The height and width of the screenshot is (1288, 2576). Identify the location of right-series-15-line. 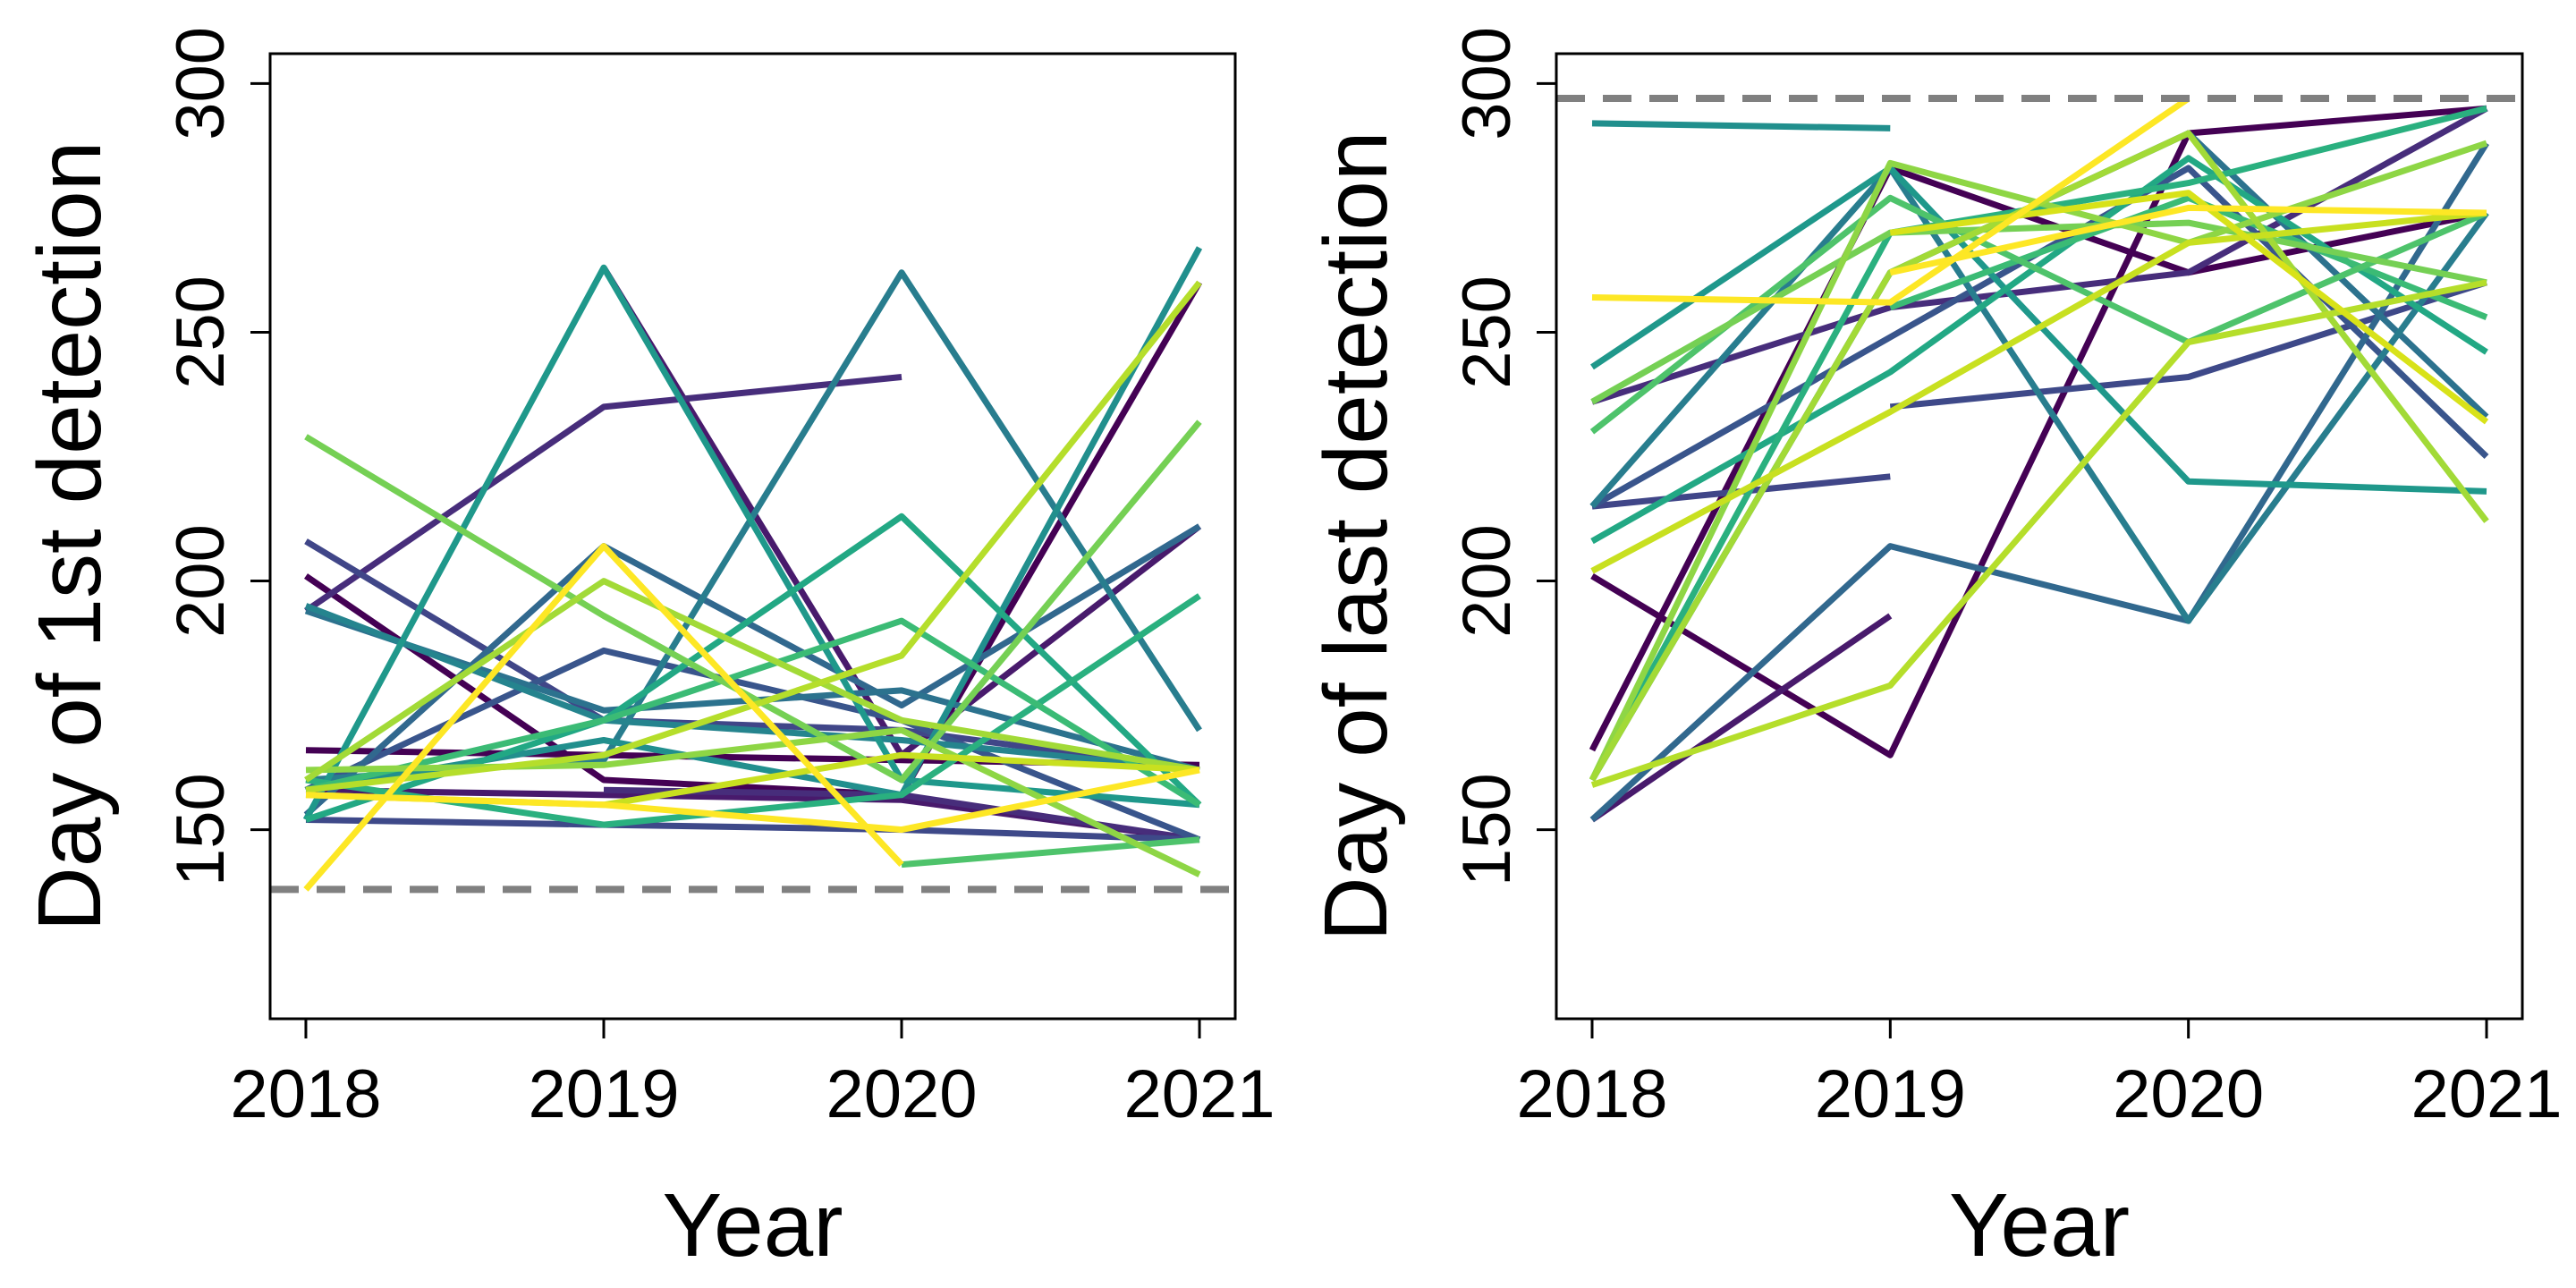
(2188, 257).